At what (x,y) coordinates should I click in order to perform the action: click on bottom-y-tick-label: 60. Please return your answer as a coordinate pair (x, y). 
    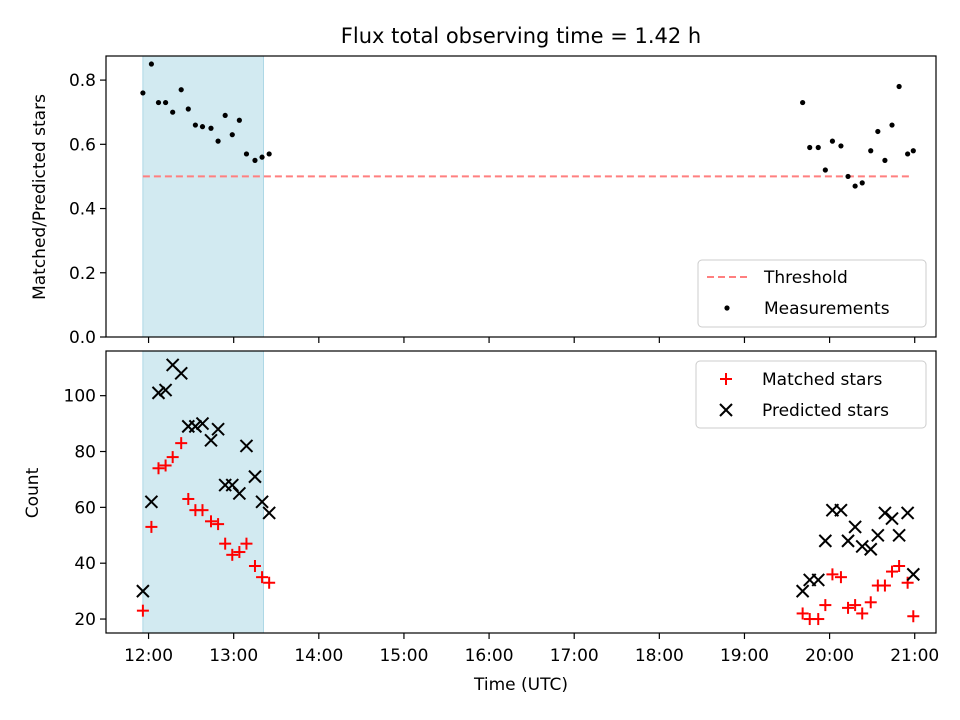
    Looking at the image, I should click on (85, 508).